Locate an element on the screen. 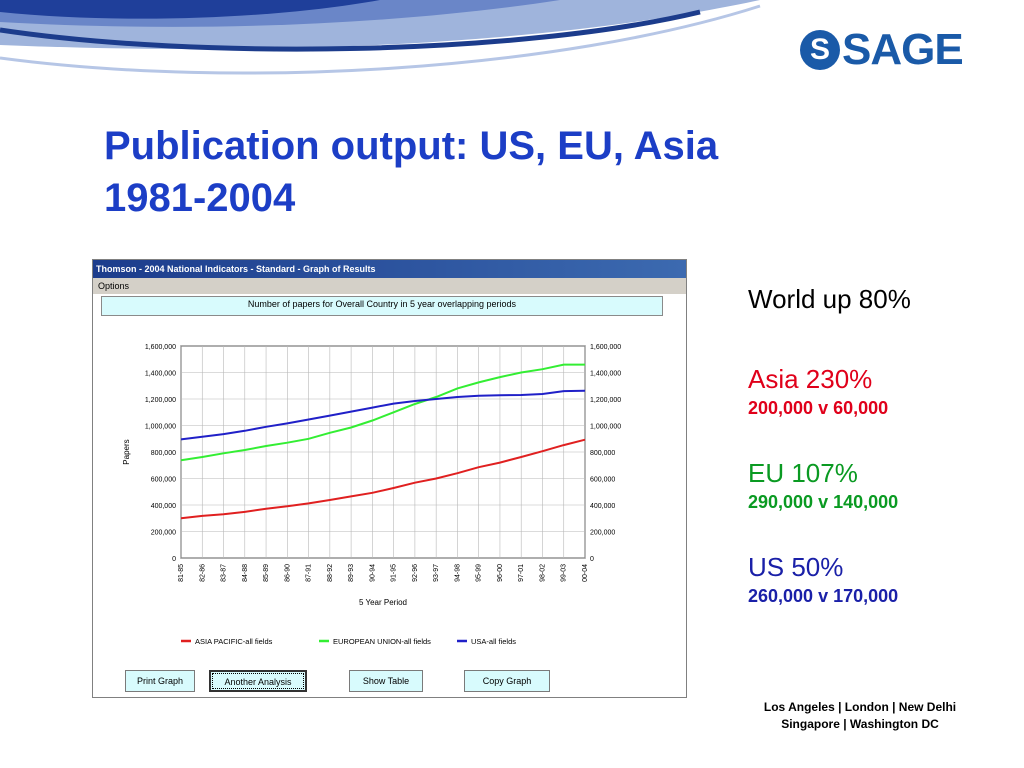 Image resolution: width=1024 pixels, height=768 pixels. window-menubar: Options is located at coordinates (389, 286).